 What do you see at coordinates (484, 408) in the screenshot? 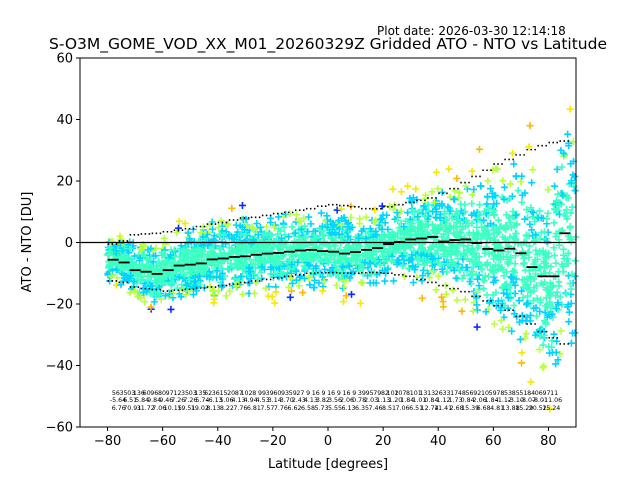
I see `bin-stat-label: 6.68` at bounding box center [484, 408].